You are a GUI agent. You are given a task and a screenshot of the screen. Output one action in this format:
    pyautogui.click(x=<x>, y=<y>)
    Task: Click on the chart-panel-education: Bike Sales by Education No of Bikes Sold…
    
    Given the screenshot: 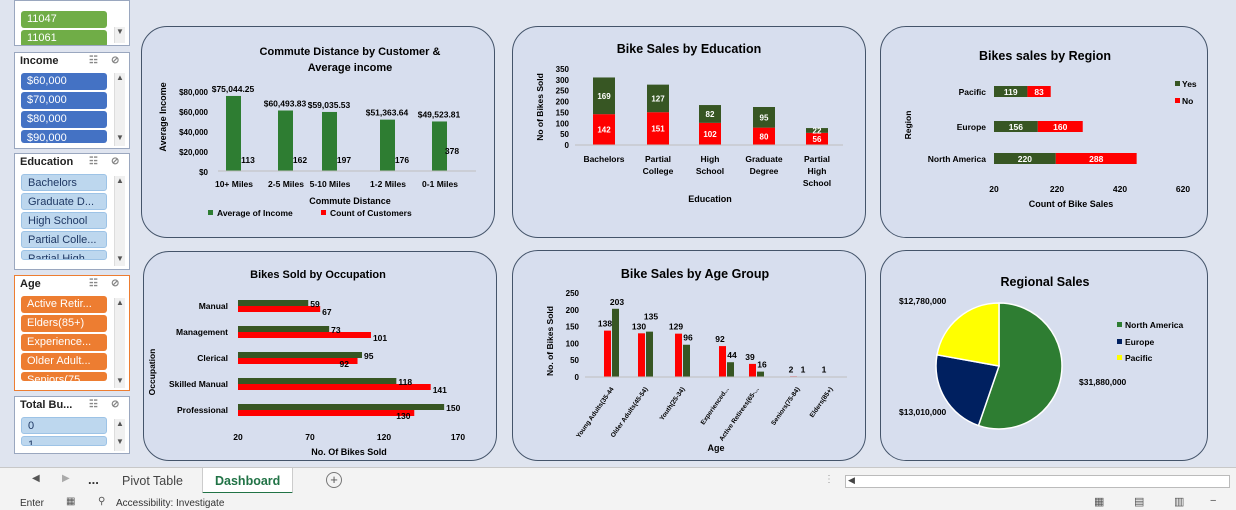 What is the action you would take?
    pyautogui.click(x=689, y=132)
    